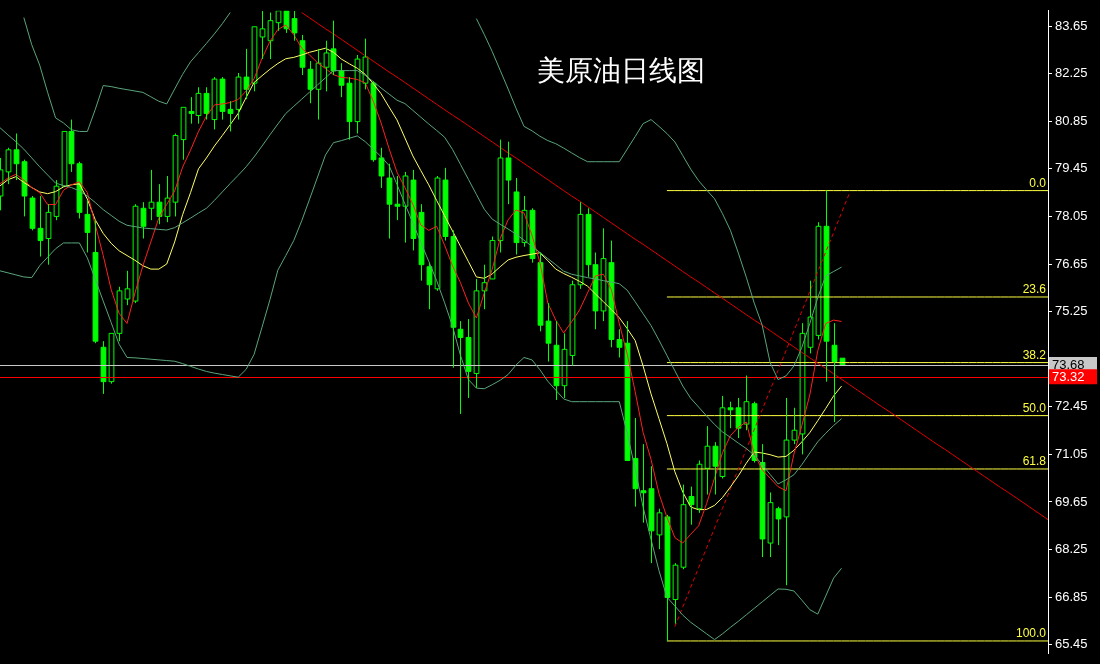 The width and height of the screenshot is (1100, 664). Describe the element at coordinates (1071, 73) in the screenshot. I see `y-tick-label: 82.25` at that location.